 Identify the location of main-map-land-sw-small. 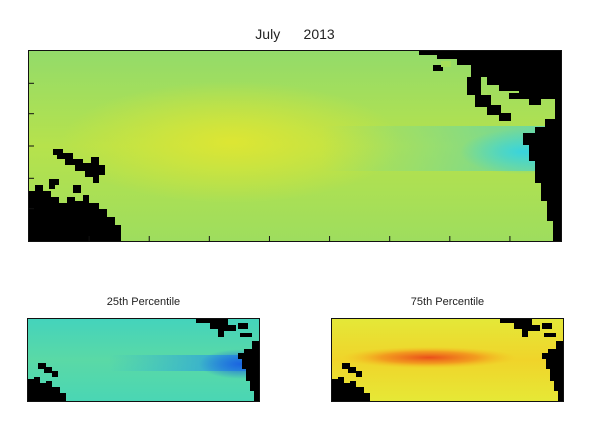
(65, 186).